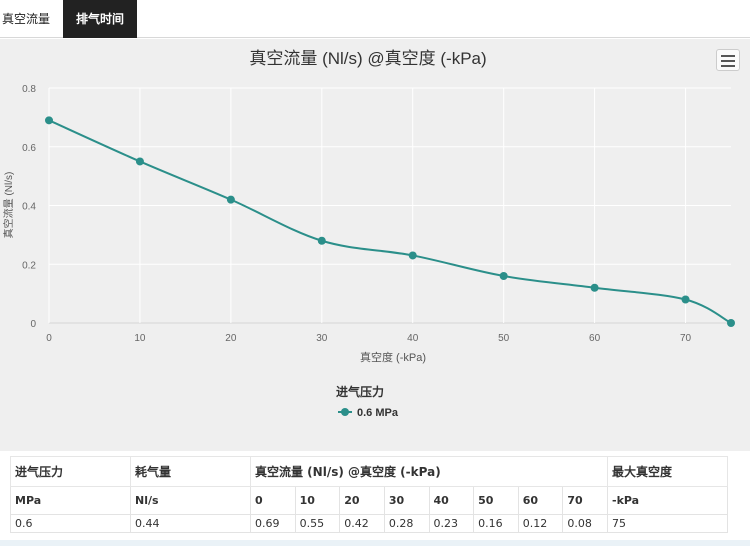 The width and height of the screenshot is (750, 546). I want to click on vacuum-level-cell: 60, so click(540, 500).